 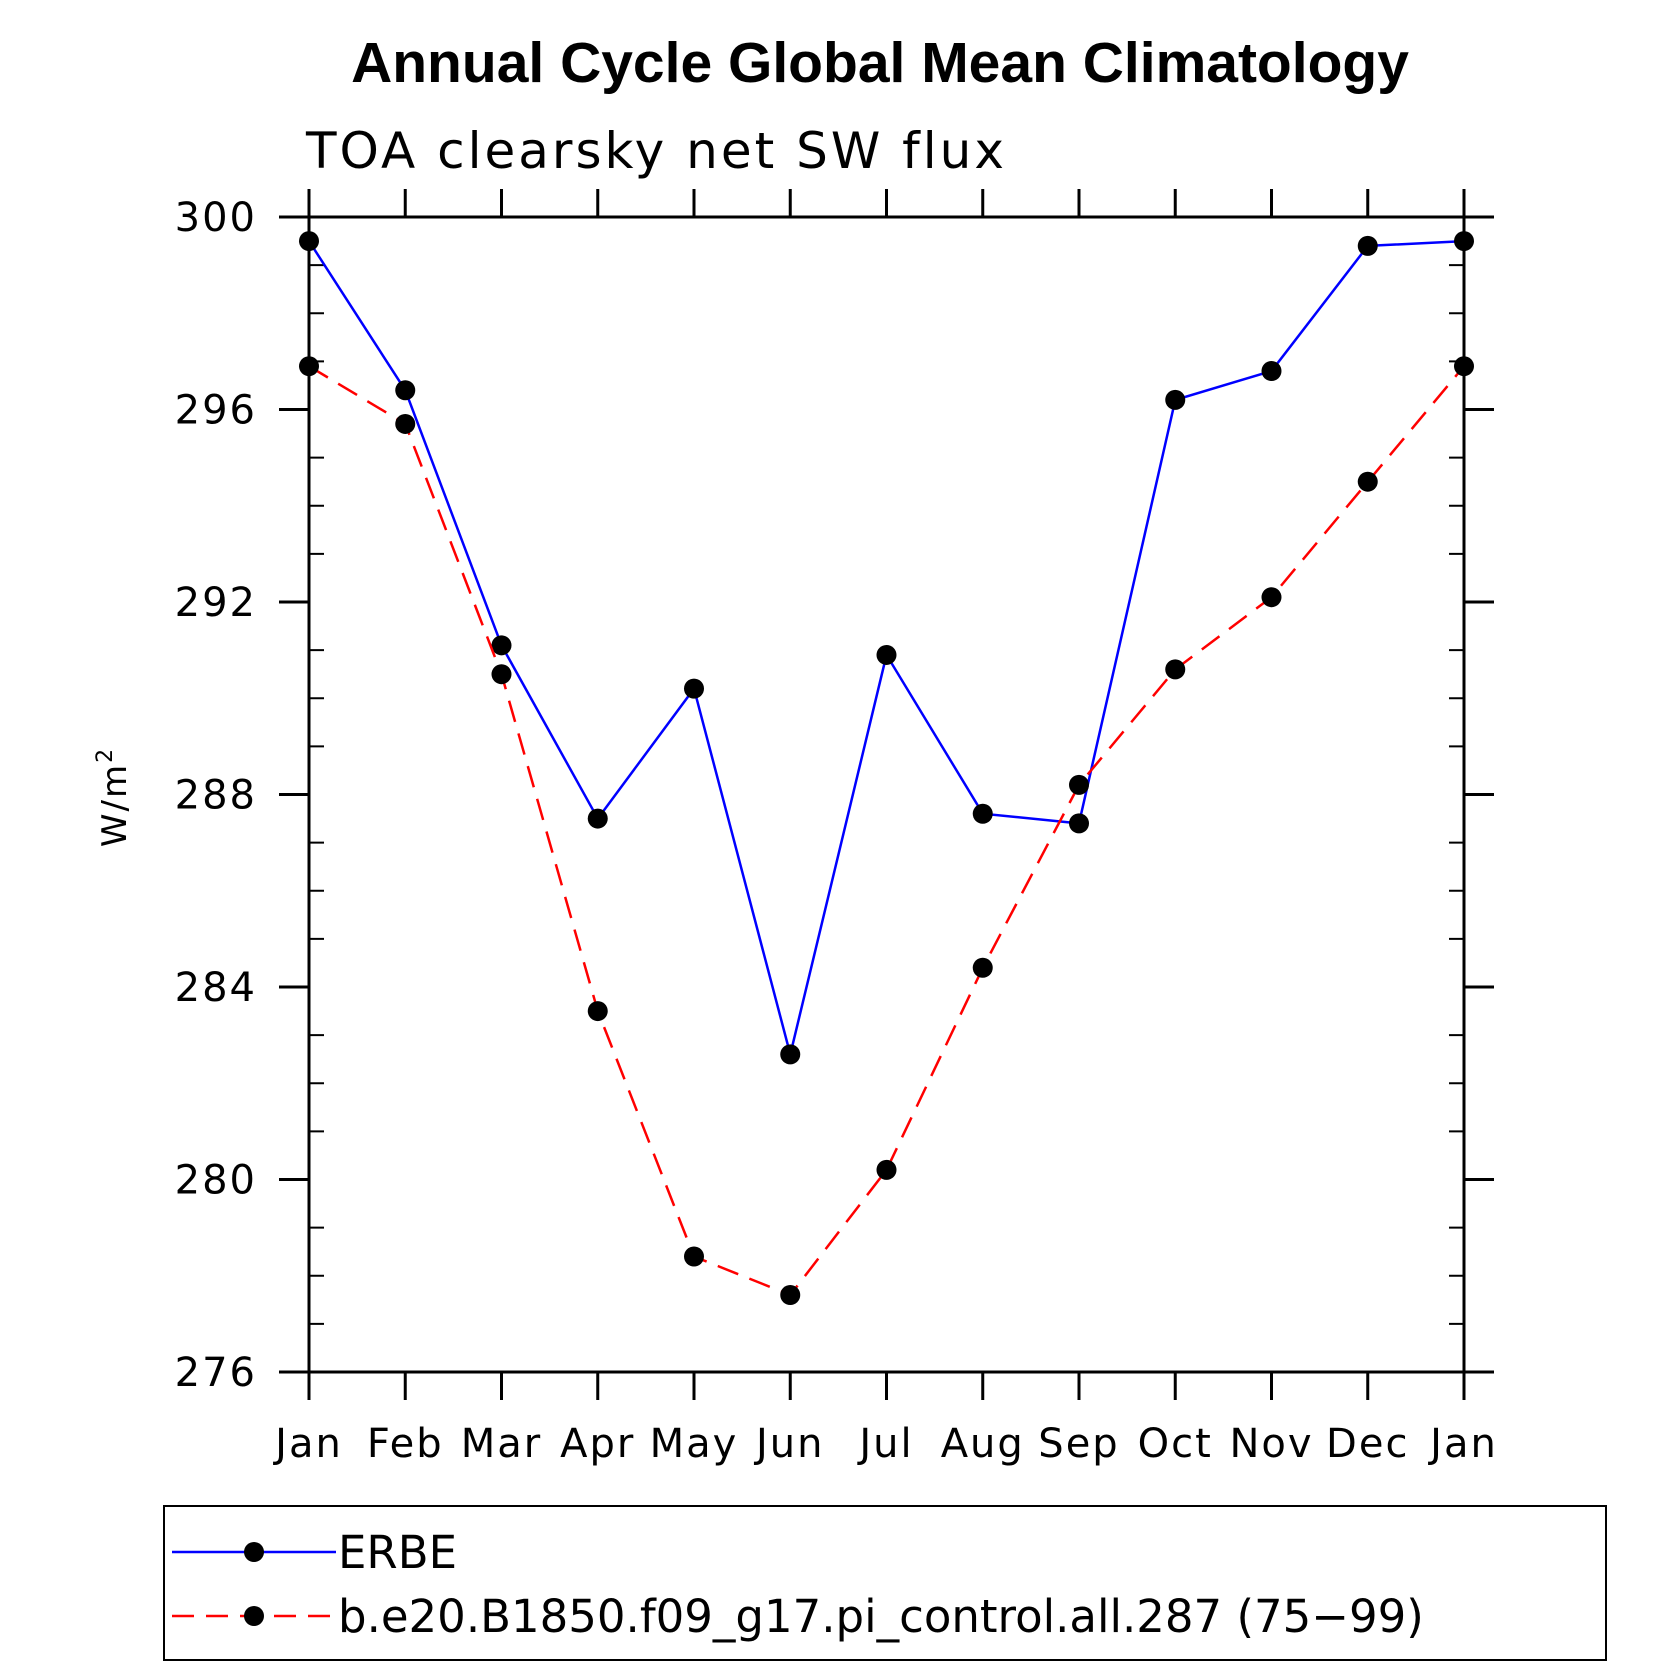 I want to click on x-tick-label: Jun, so click(x=789, y=1444).